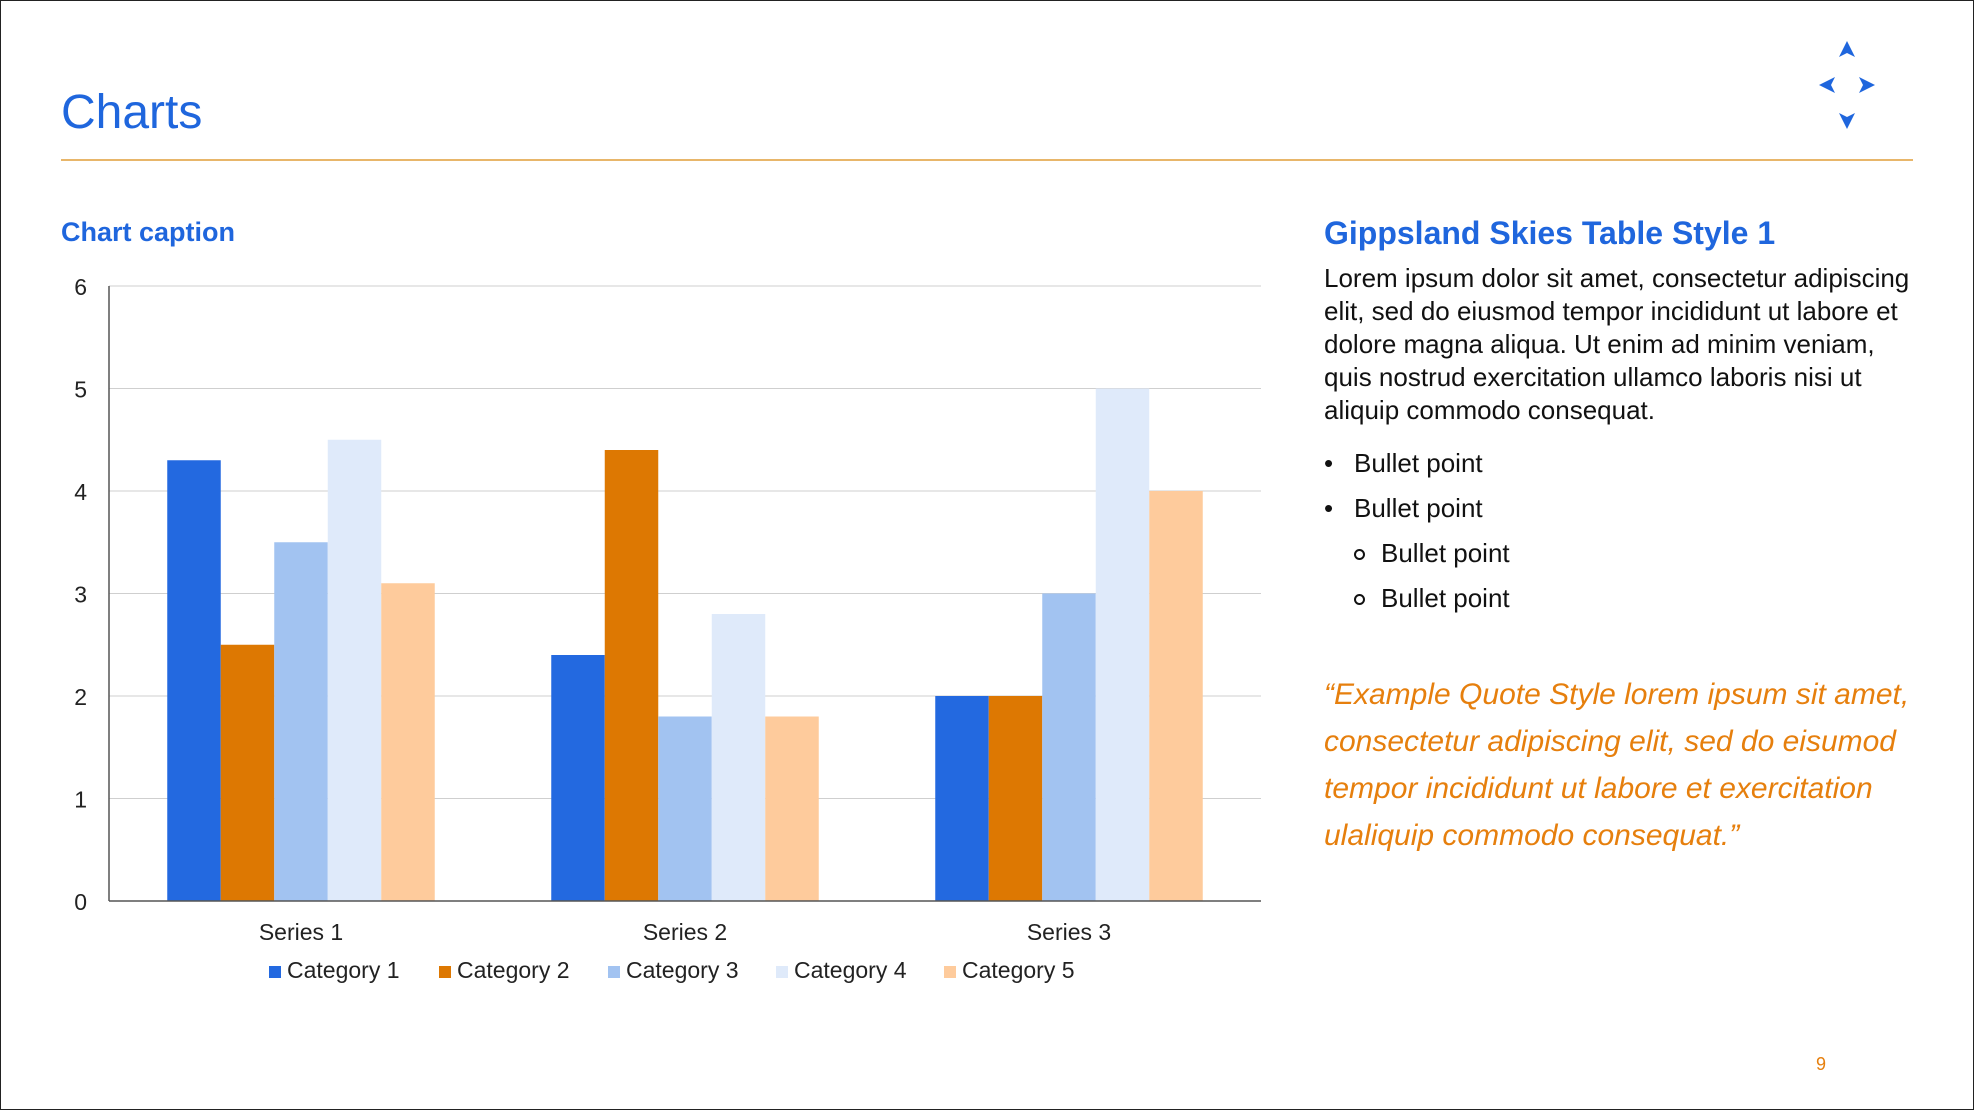  I want to click on y-tick-label: 3, so click(80, 595).